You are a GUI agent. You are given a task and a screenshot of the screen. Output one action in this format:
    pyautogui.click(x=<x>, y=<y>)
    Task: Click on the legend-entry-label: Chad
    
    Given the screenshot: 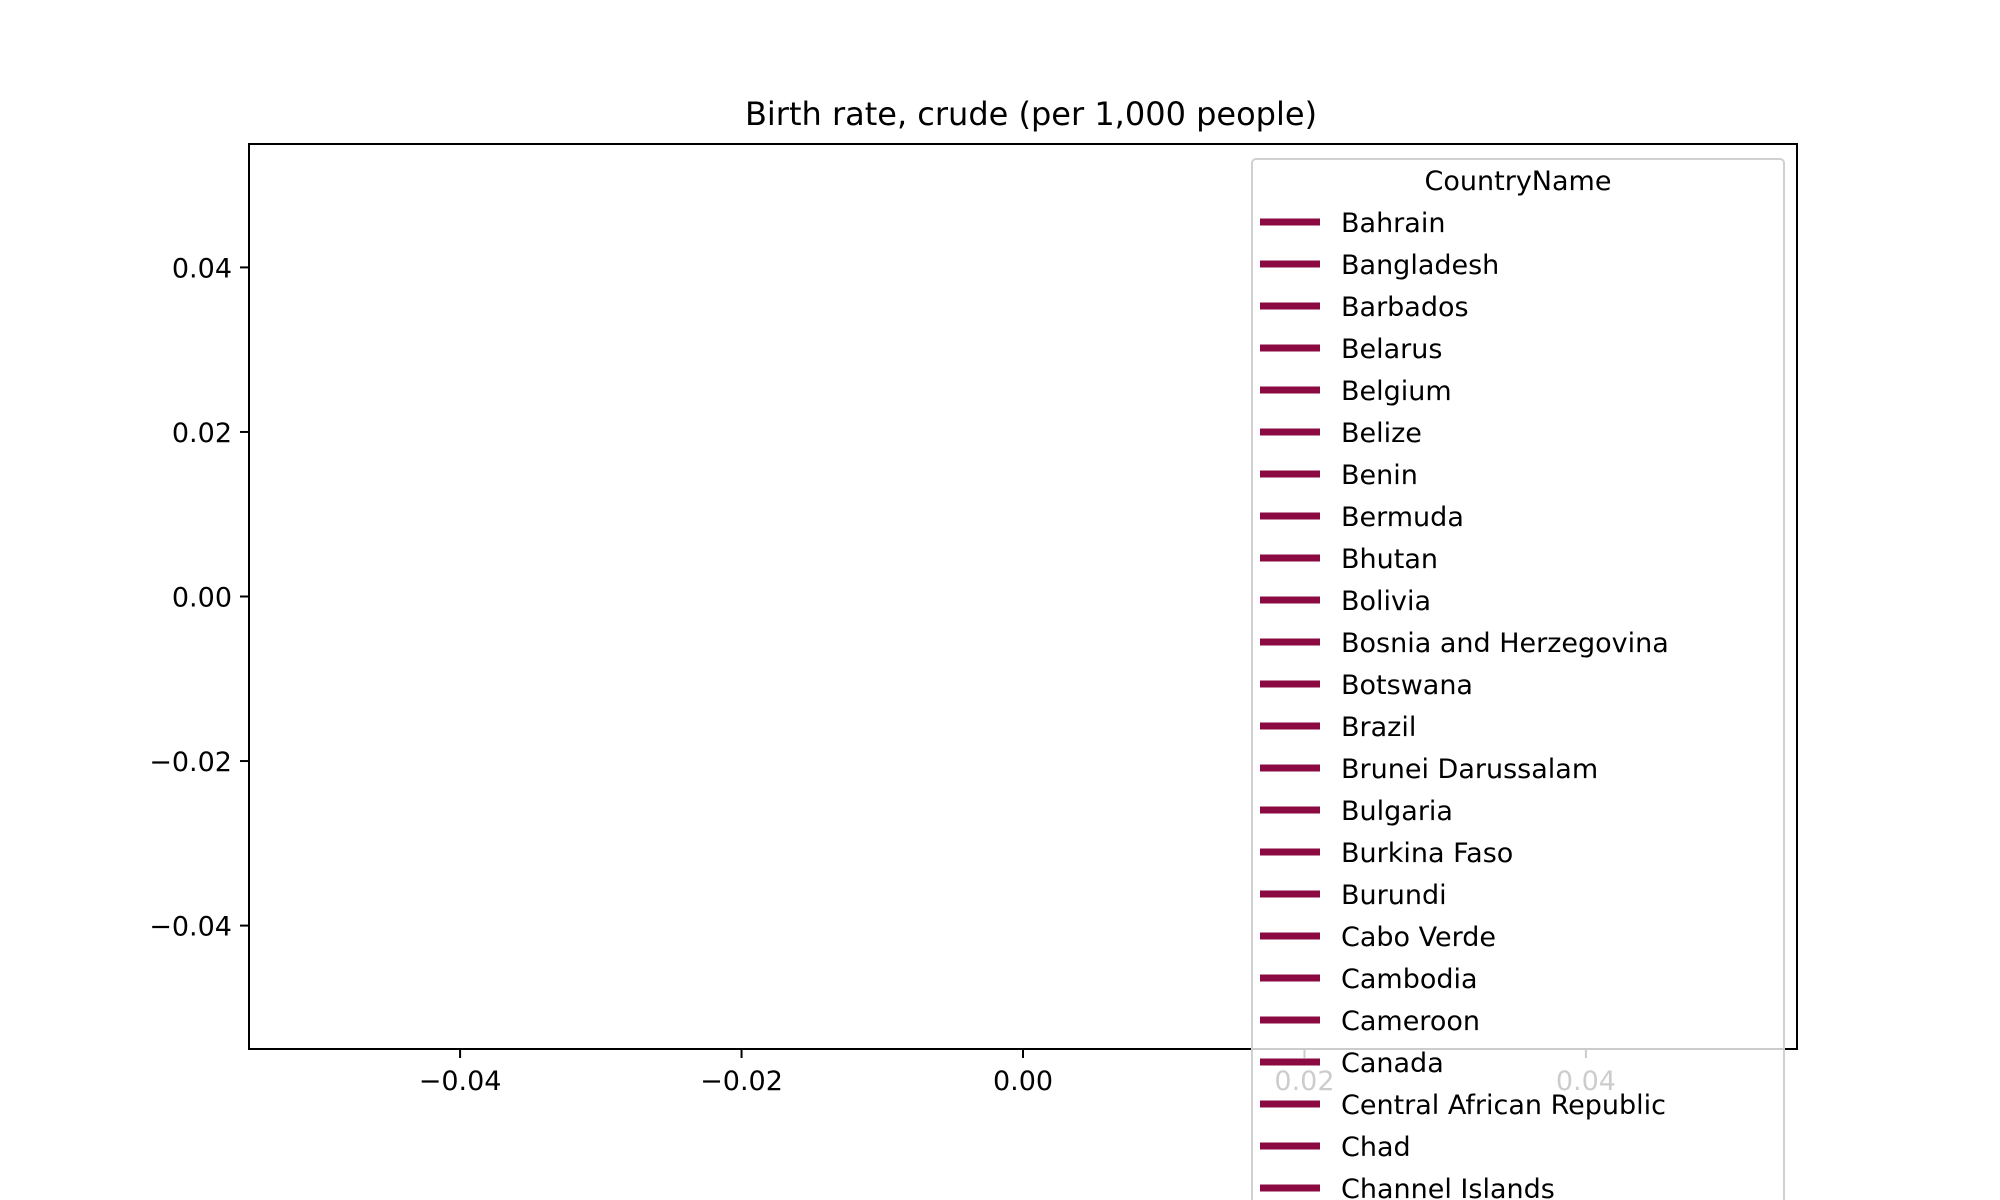 What is the action you would take?
    pyautogui.click(x=1376, y=1147)
    